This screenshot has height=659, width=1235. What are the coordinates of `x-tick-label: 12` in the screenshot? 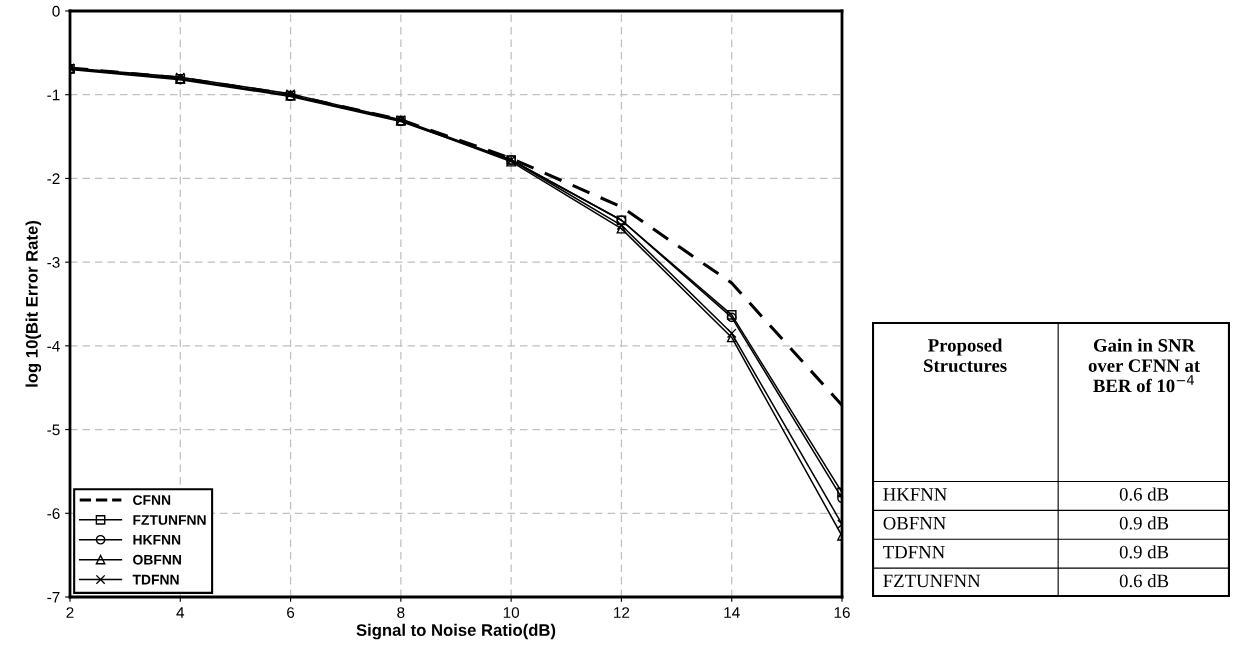 It's located at (622, 612).